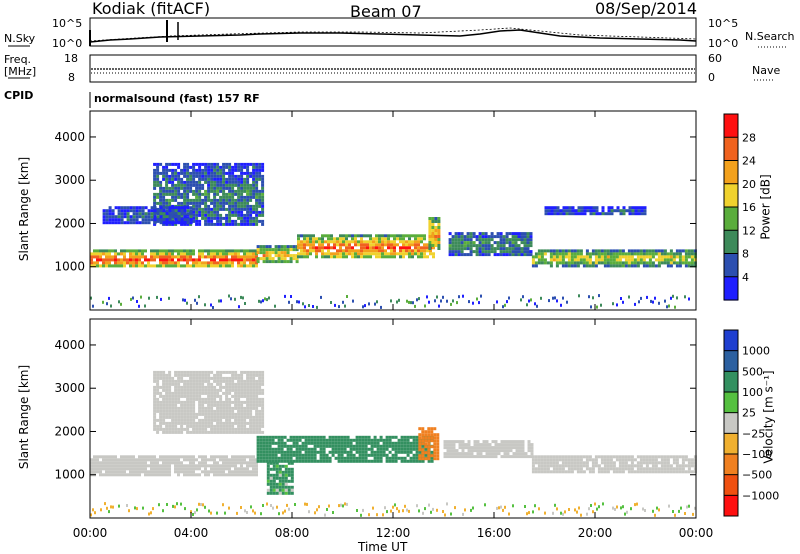 The width and height of the screenshot is (800, 554). Describe the element at coordinates (18, 59) in the screenshot. I see `freq-label: Freq.` at that location.